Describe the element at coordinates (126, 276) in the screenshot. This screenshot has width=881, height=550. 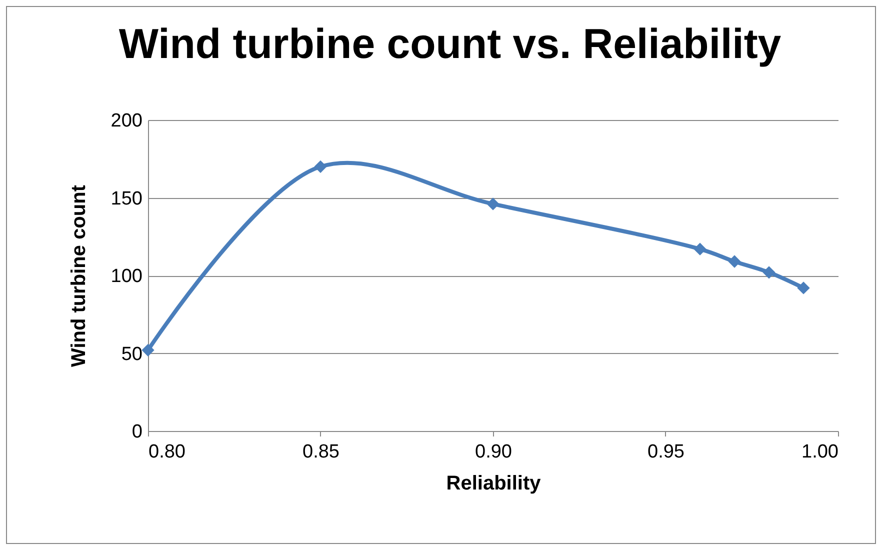
I see `y-tick-label: 100` at that location.